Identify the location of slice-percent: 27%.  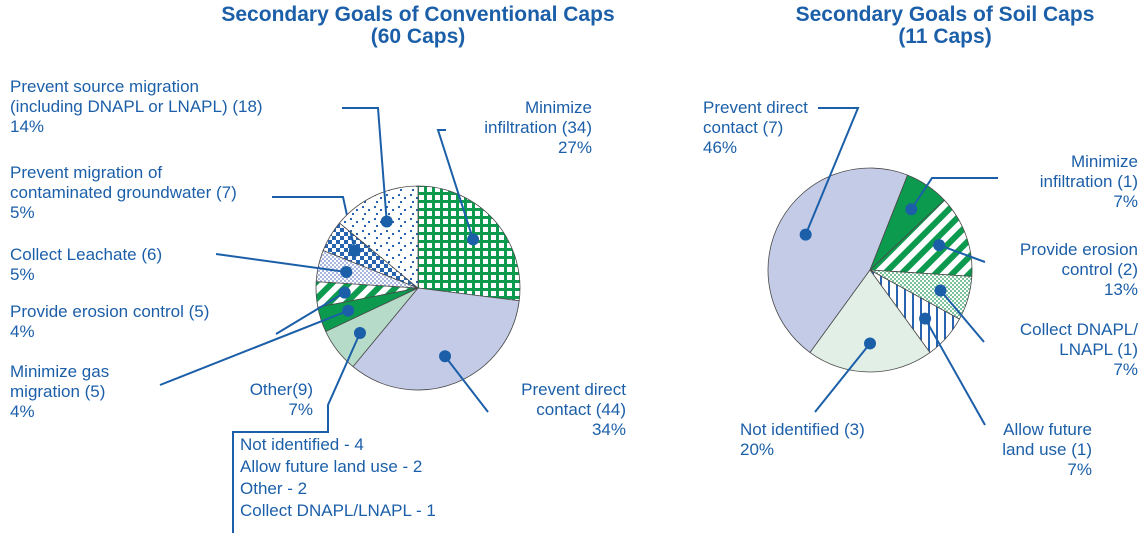
(574, 147).